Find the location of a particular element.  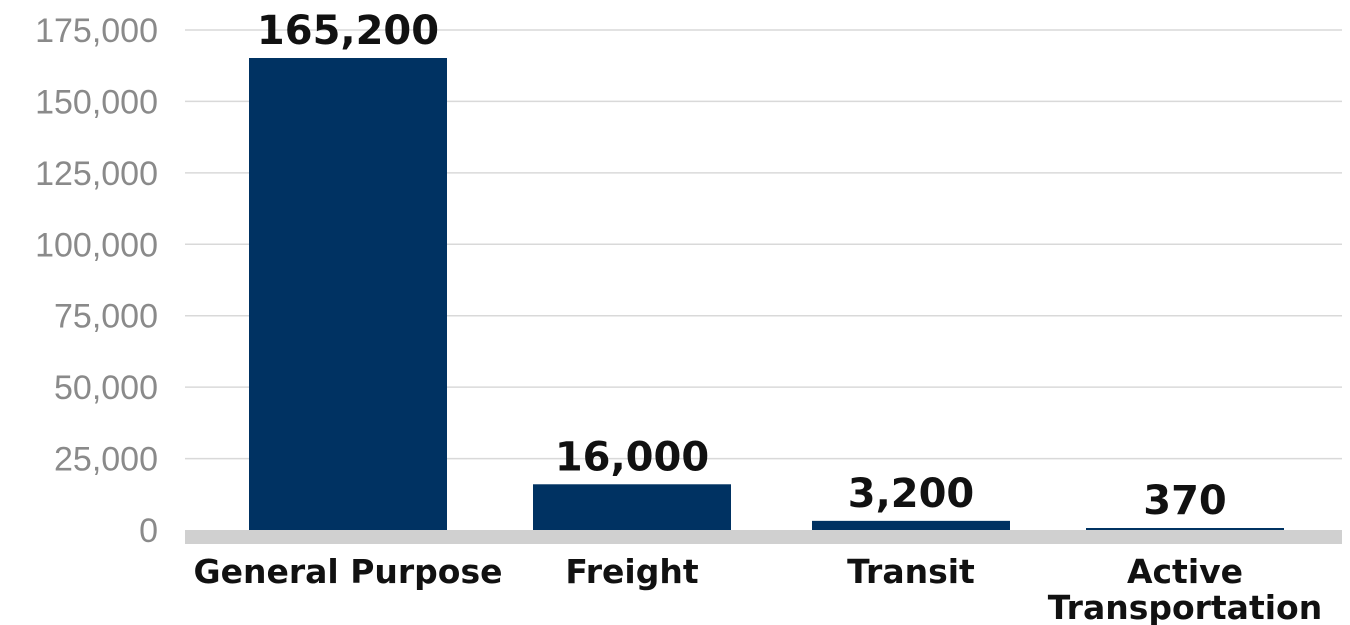

y-tick-label: 175,000 is located at coordinates (96, 31).